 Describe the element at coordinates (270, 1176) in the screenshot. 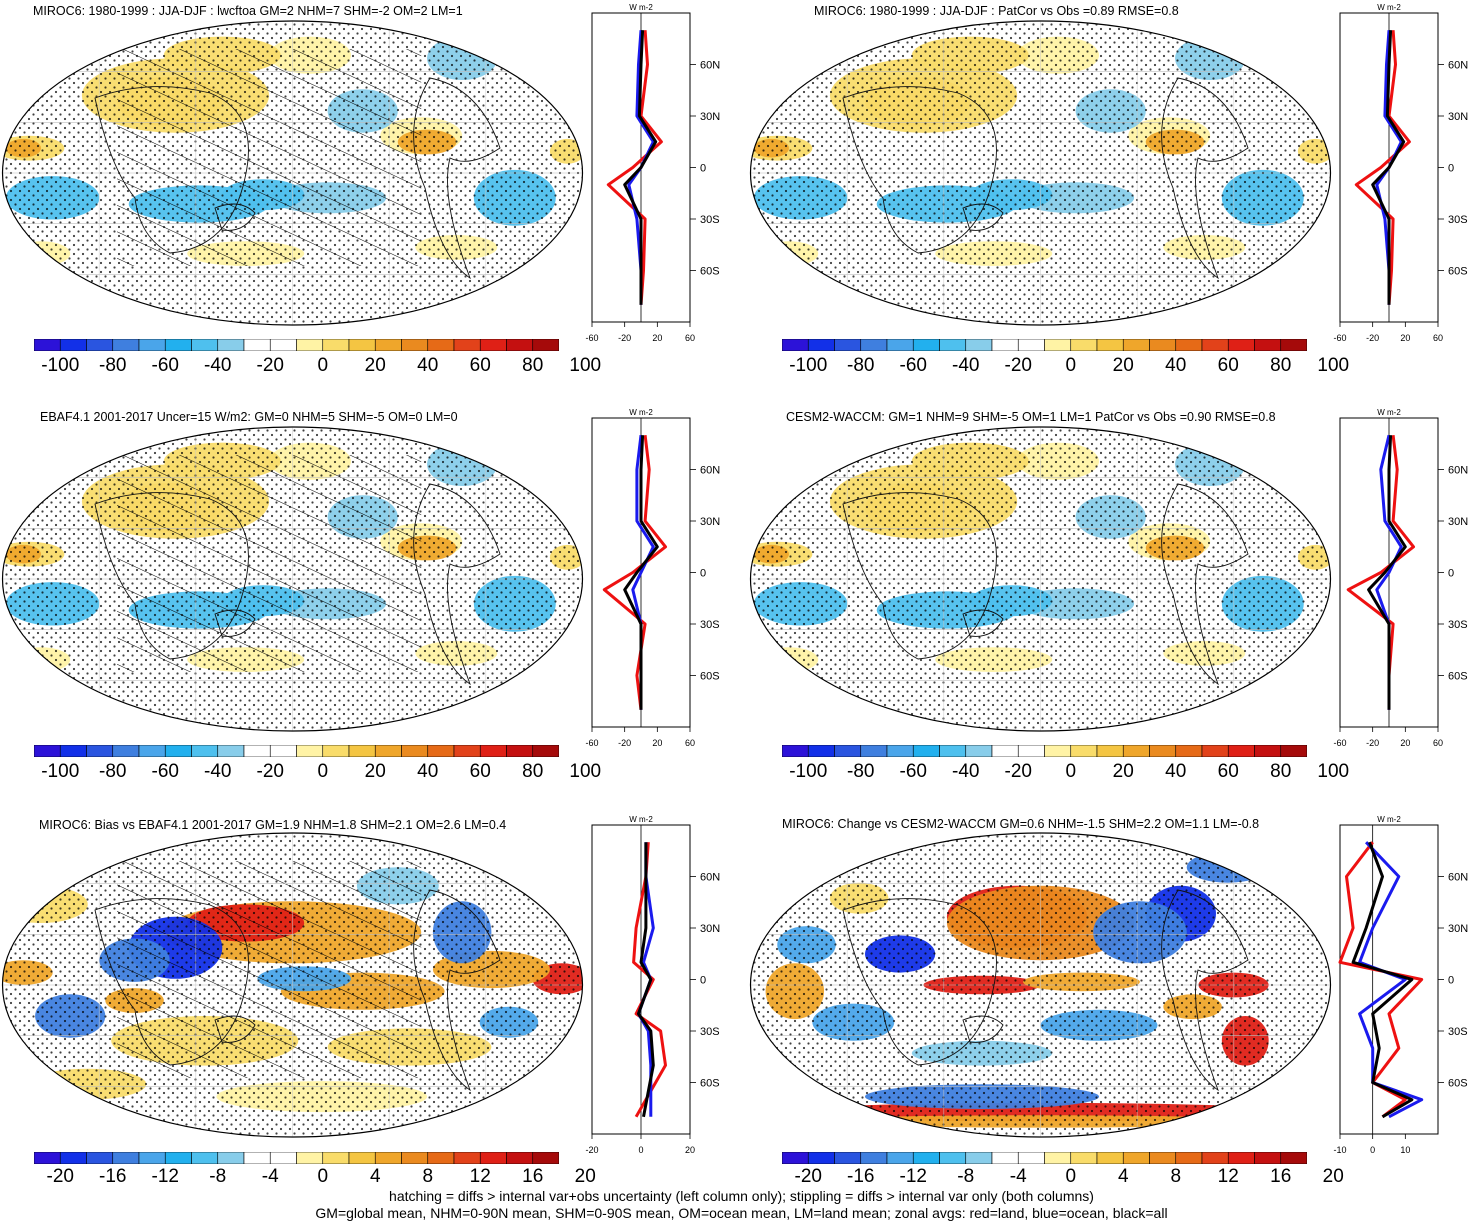

I see `colorbar-tick-label: -4` at that location.